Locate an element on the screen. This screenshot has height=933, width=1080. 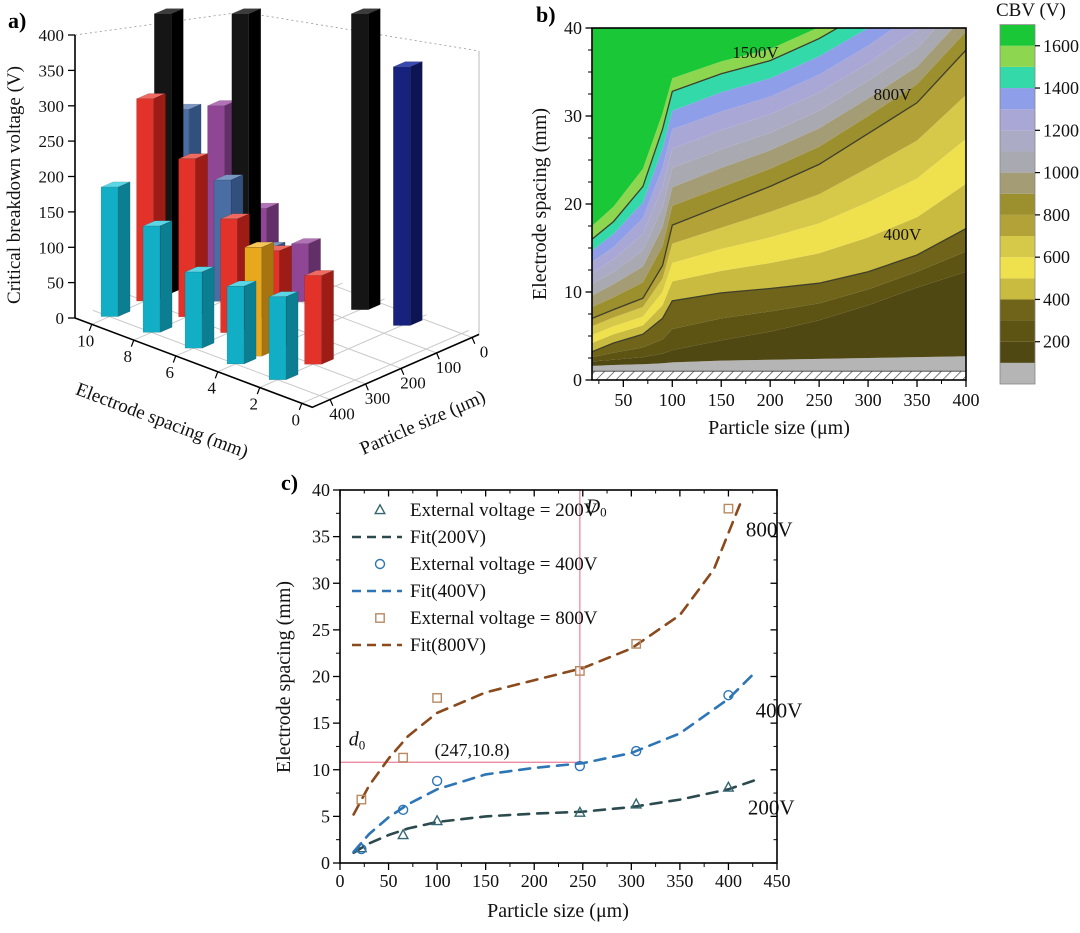
svg-text: 1200 is located at coordinates (1061, 130).